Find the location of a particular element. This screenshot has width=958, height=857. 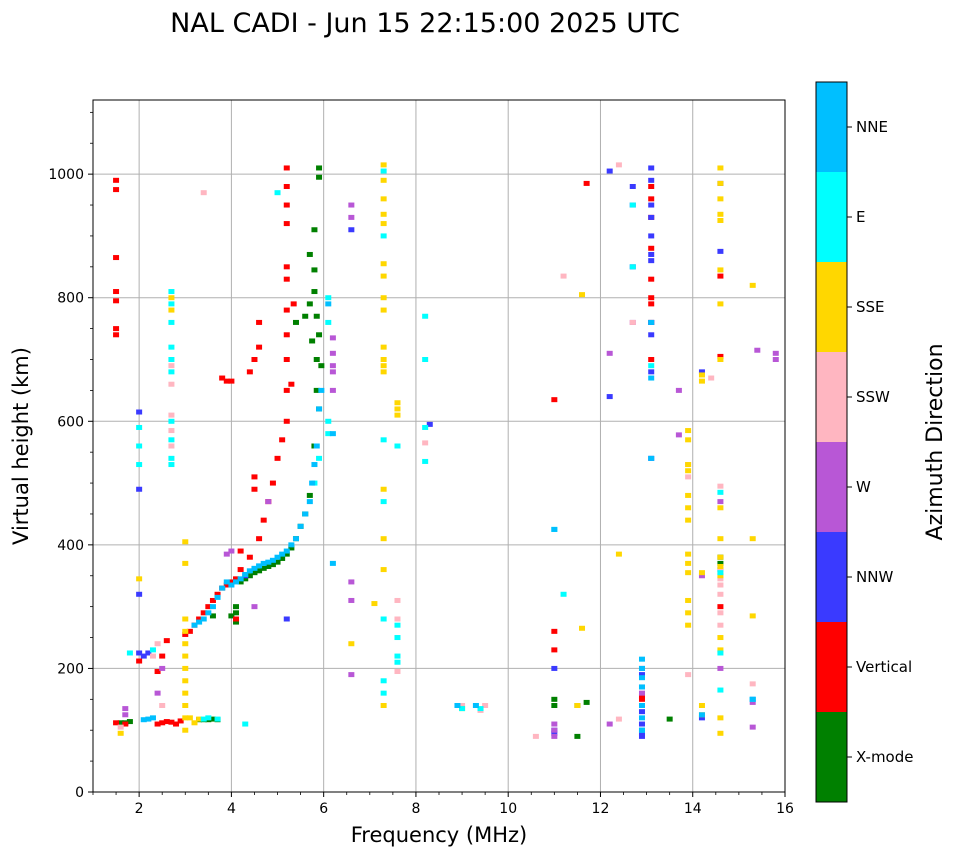

colorbar-swatch-sse is located at coordinates (831, 307).